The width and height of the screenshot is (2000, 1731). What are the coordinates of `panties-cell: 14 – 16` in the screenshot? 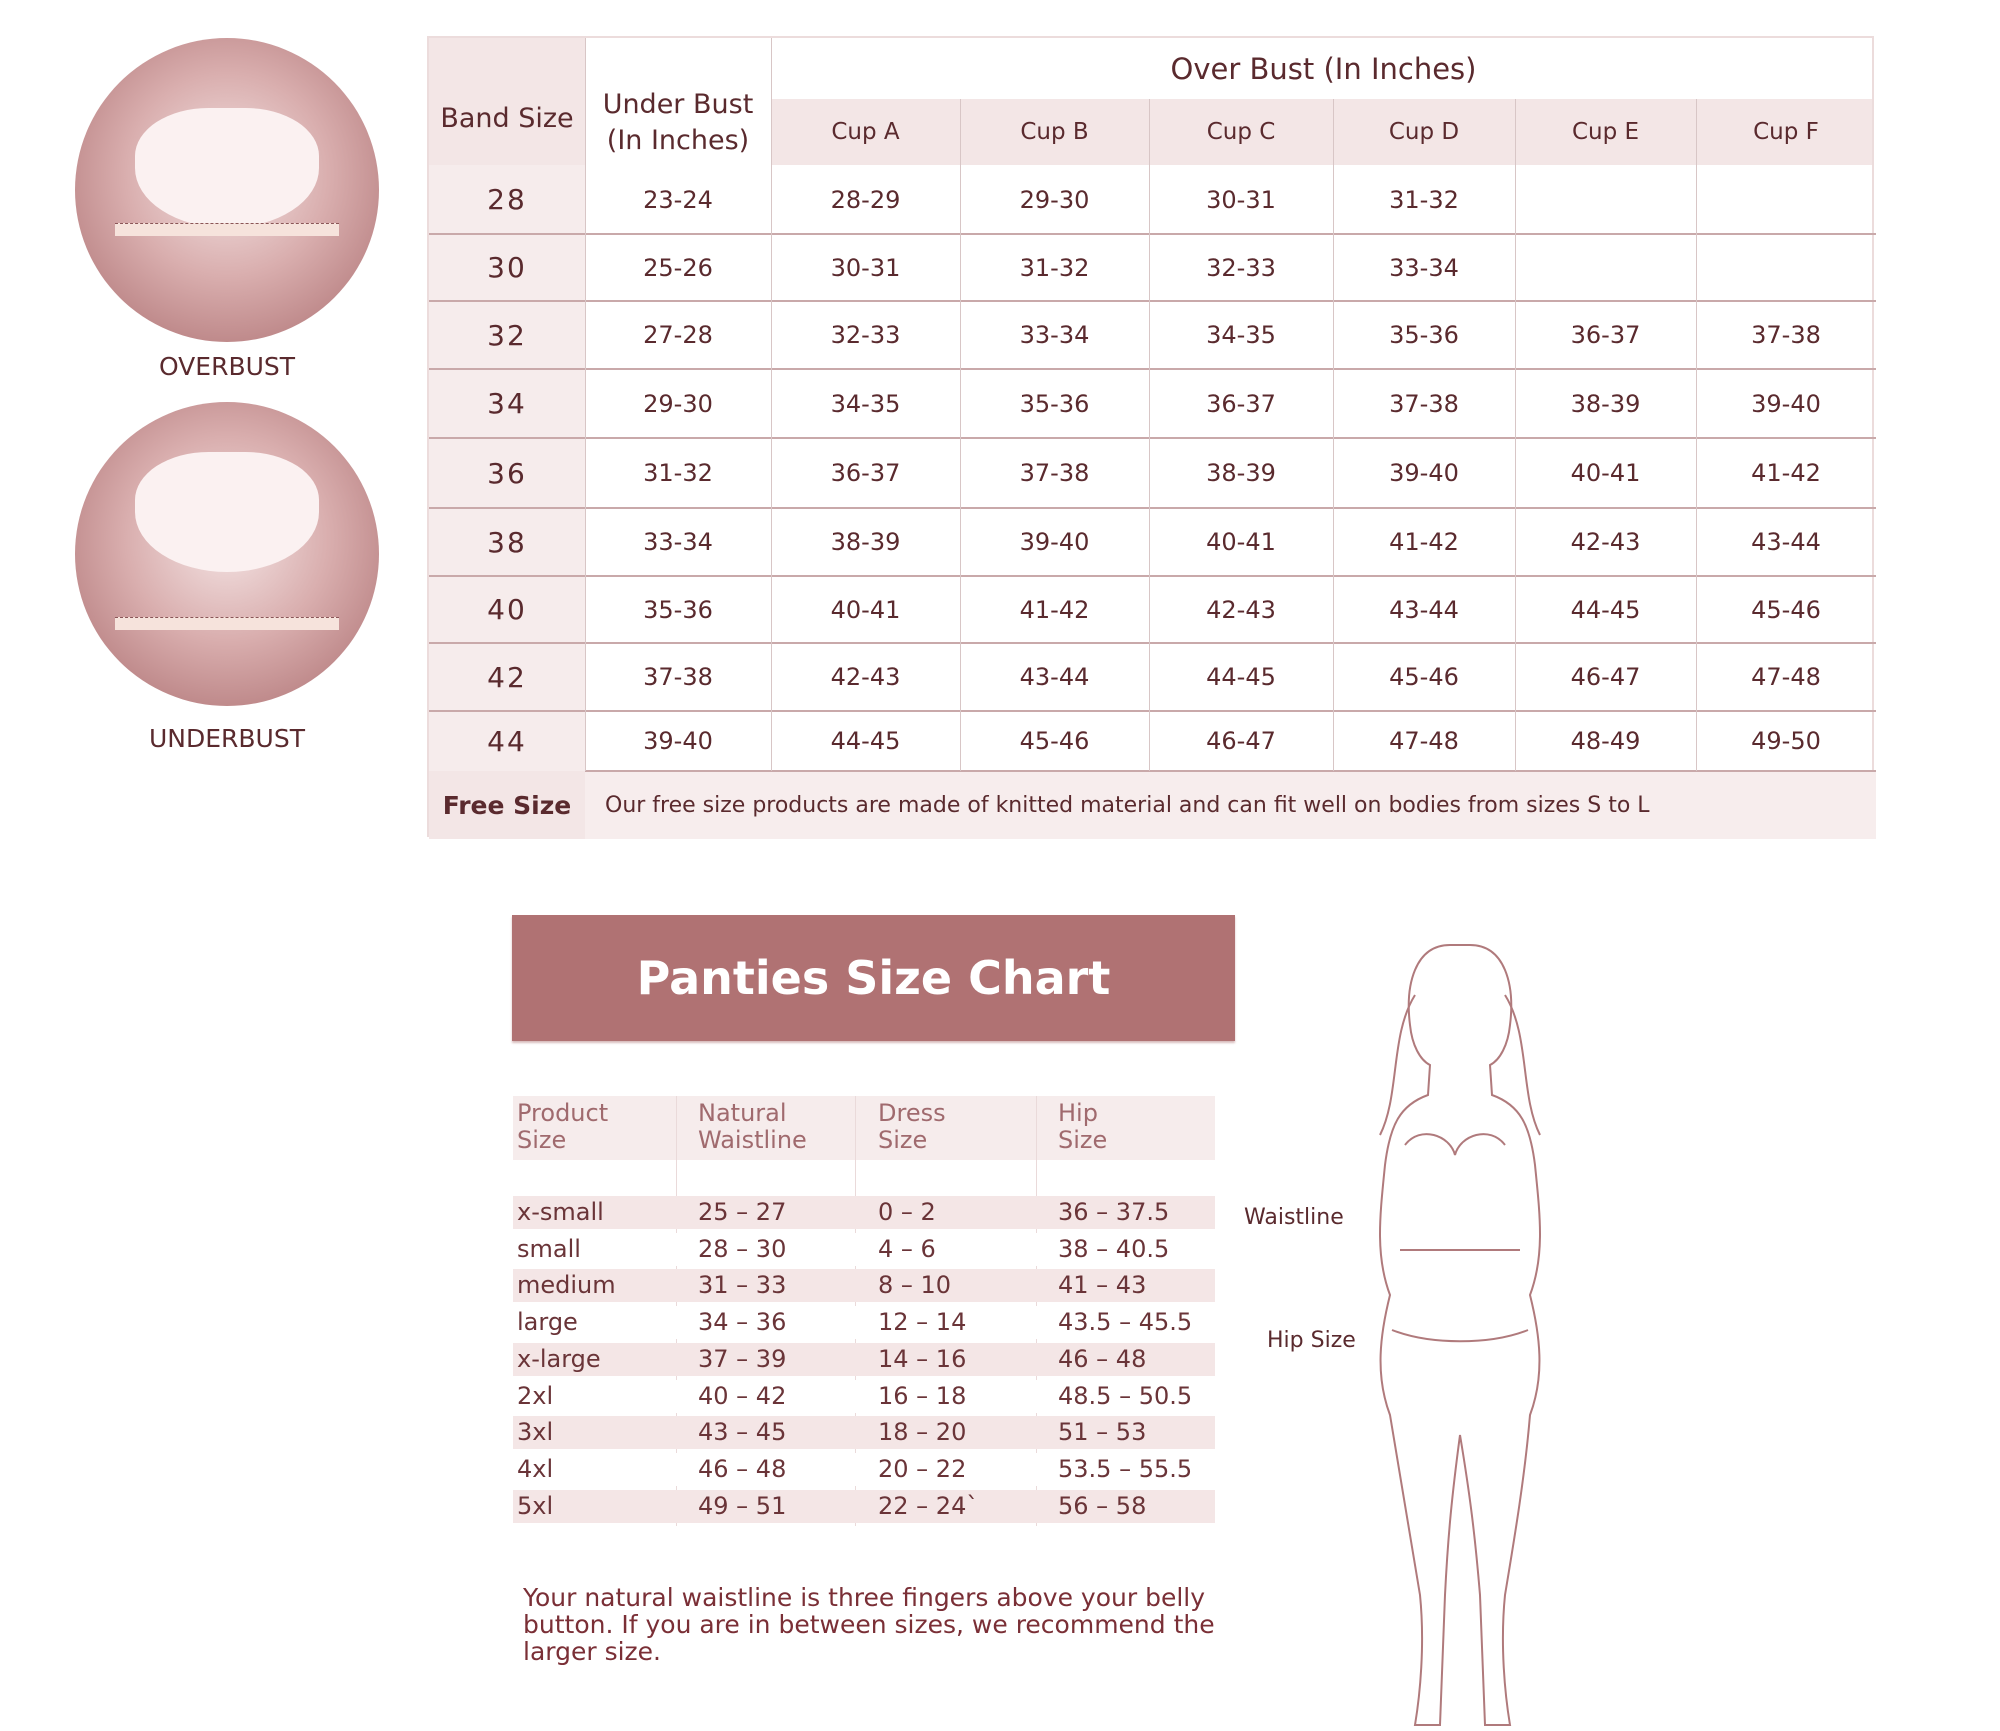 It's located at (922, 1358).